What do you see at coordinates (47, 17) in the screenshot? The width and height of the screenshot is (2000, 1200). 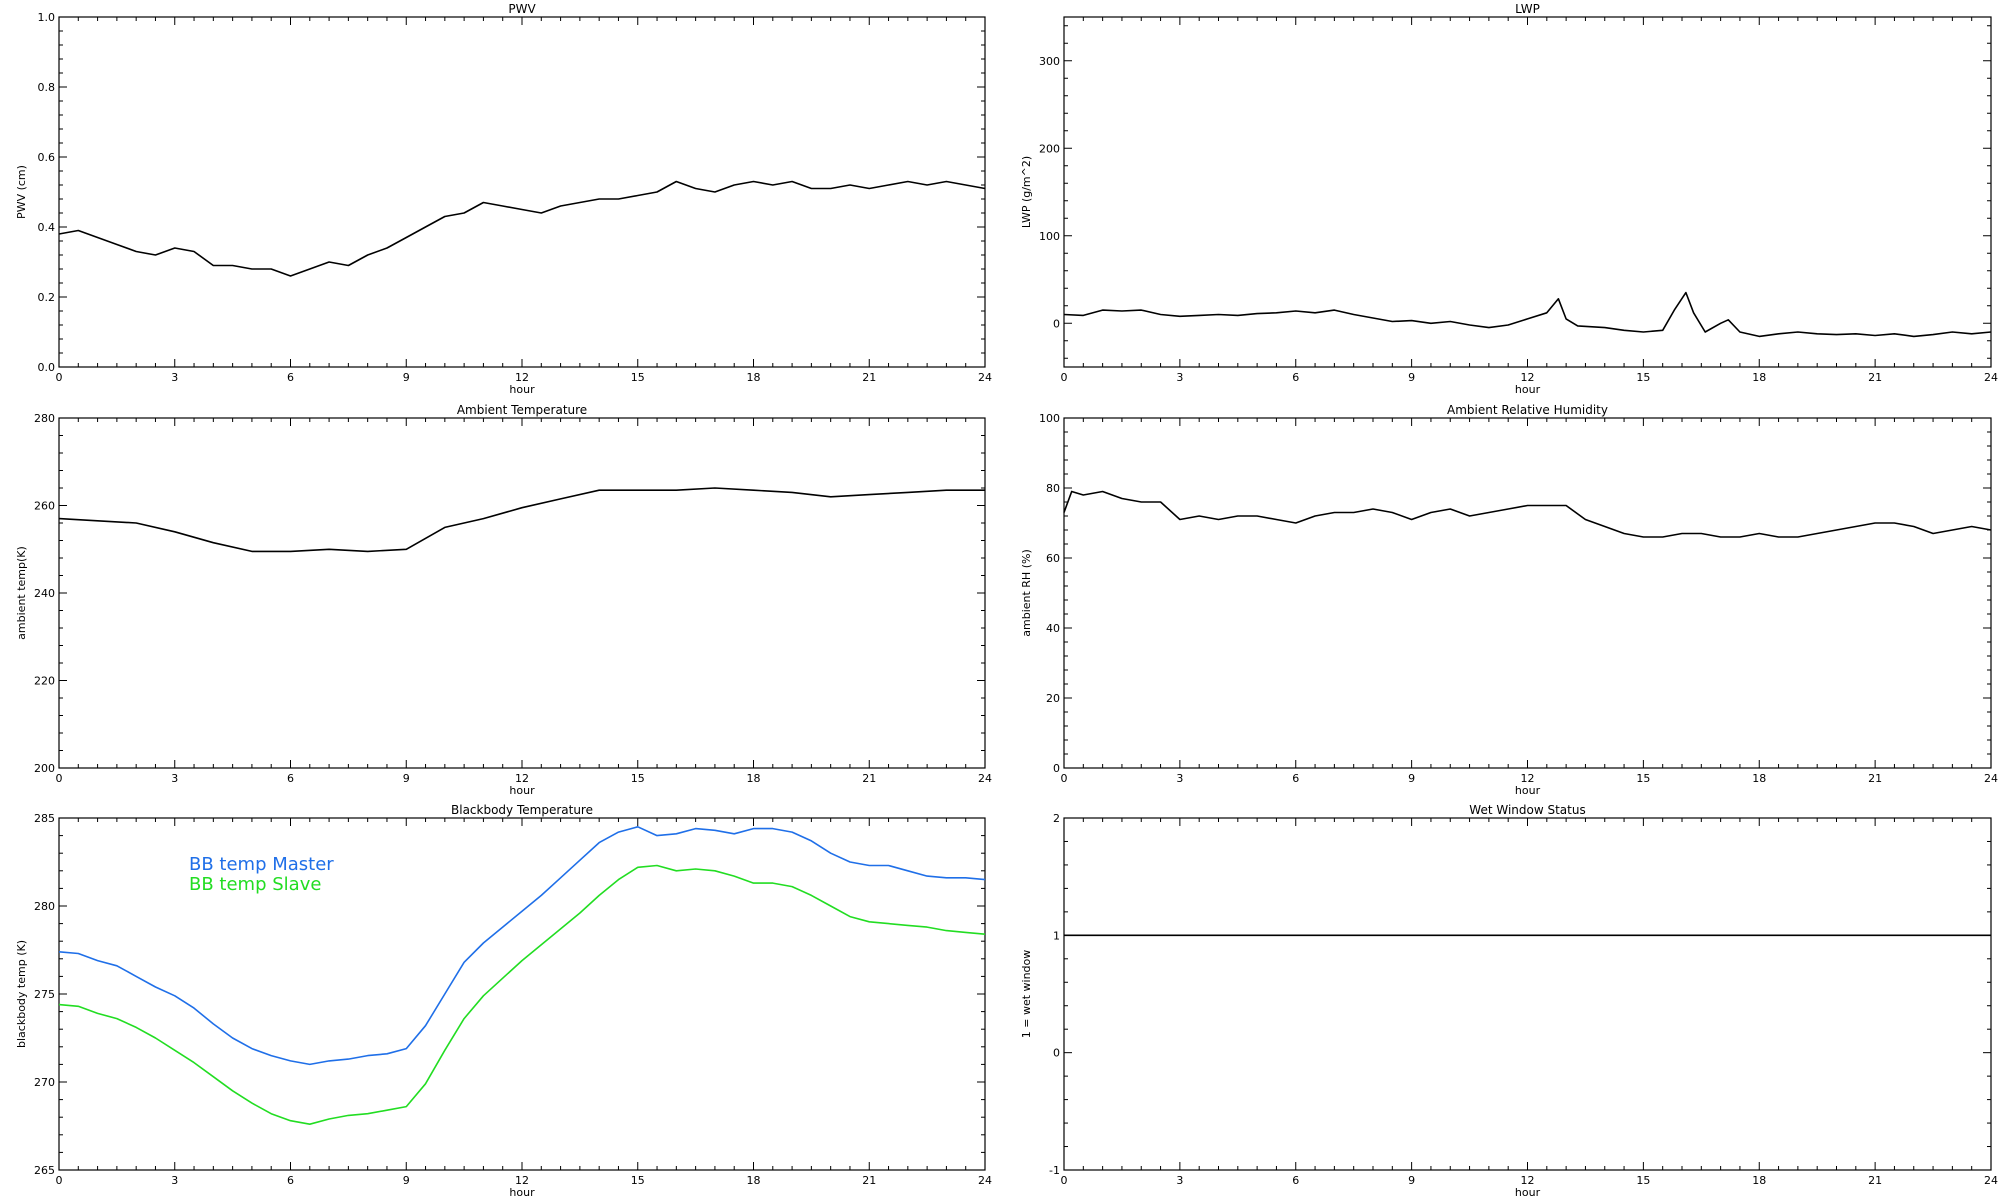 I see `y-tick-label: 1.0` at bounding box center [47, 17].